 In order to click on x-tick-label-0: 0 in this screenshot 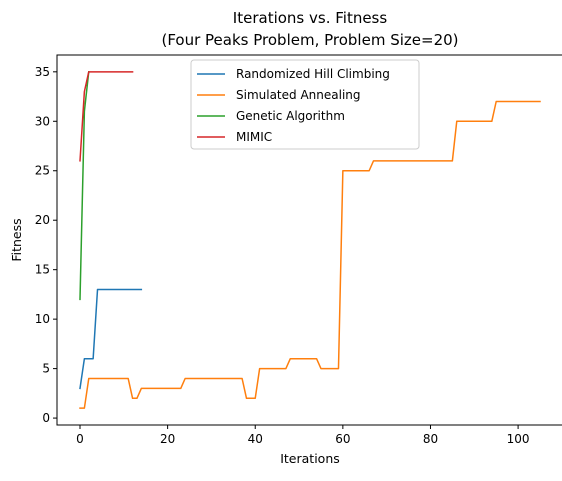, I will do `click(80, 439)`.